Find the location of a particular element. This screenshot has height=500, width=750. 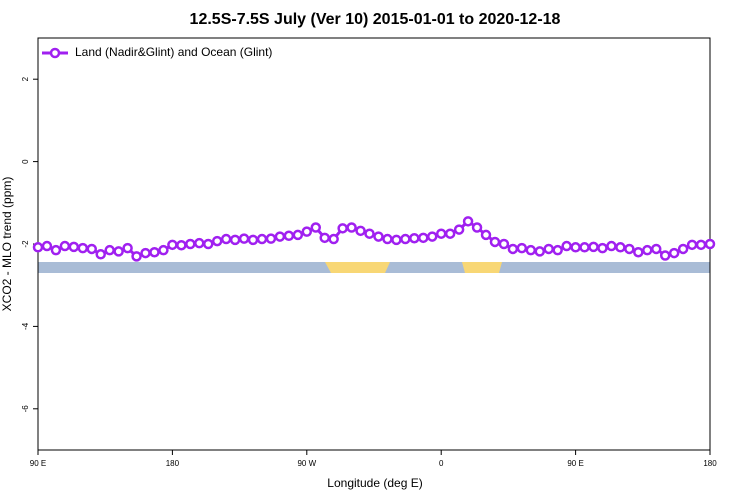

legend-label: Land (Nadir&Glint) and Ocean (Glint) is located at coordinates (173, 52).